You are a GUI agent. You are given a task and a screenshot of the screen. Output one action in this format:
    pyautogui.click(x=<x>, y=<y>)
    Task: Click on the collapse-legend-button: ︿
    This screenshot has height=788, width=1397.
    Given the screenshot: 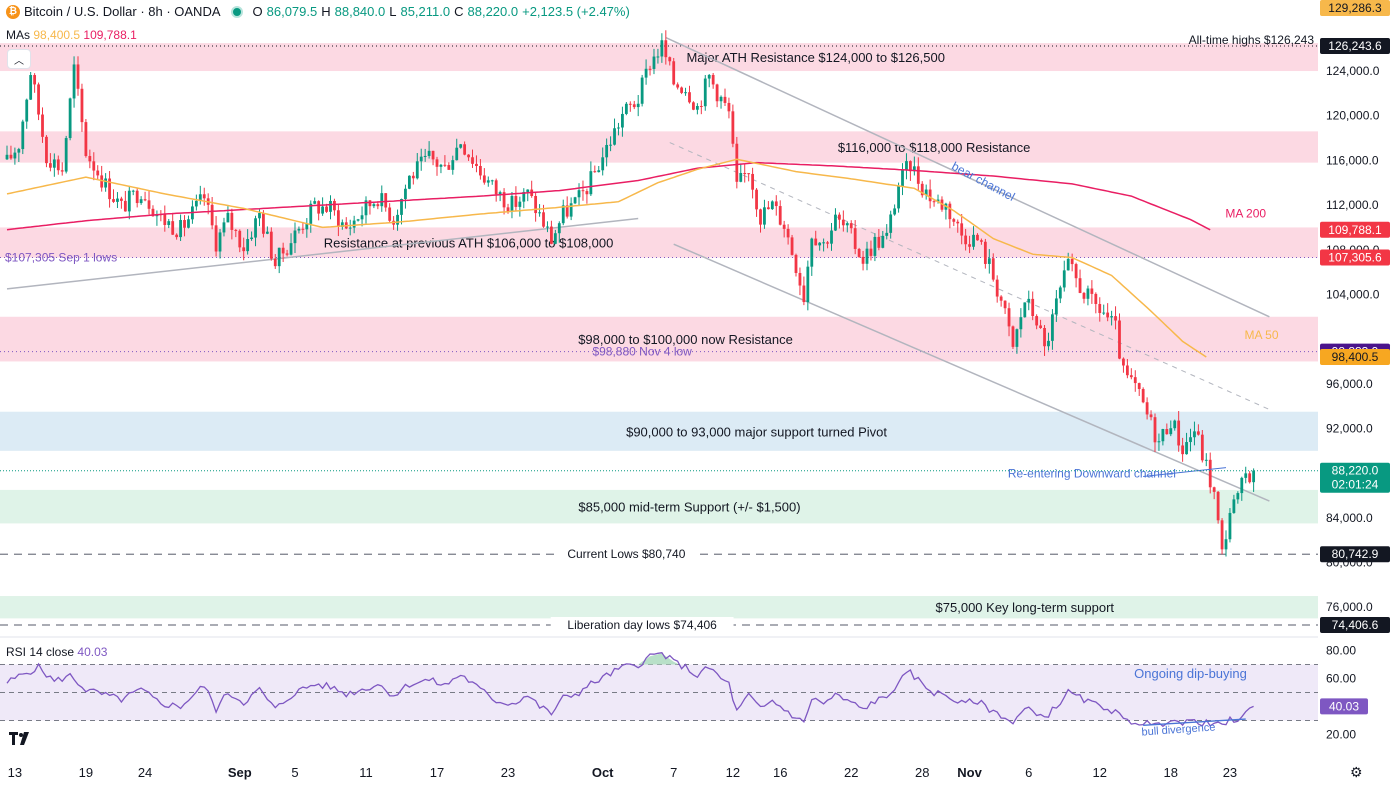 What is the action you would take?
    pyautogui.click(x=19, y=59)
    